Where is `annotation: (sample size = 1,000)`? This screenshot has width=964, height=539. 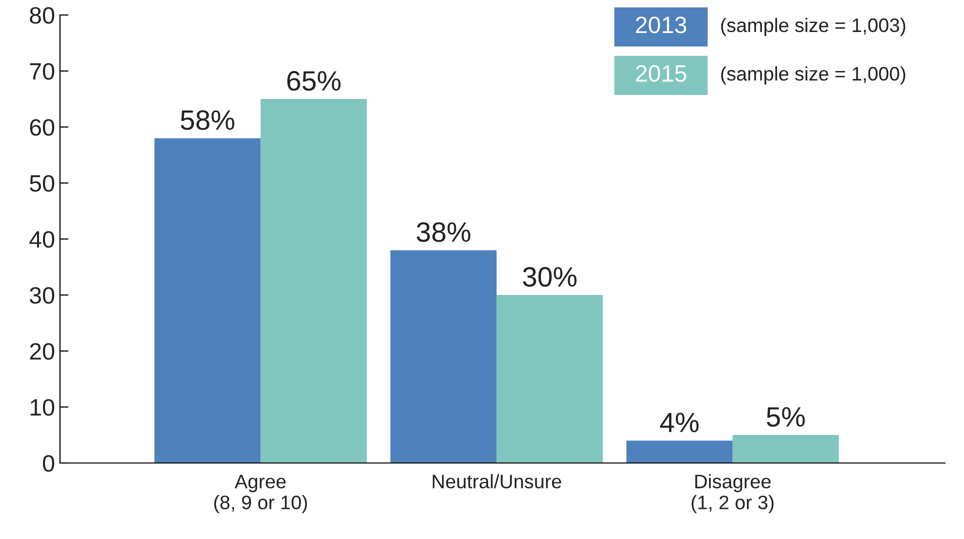 annotation: (sample size = 1,000) is located at coordinates (813, 75).